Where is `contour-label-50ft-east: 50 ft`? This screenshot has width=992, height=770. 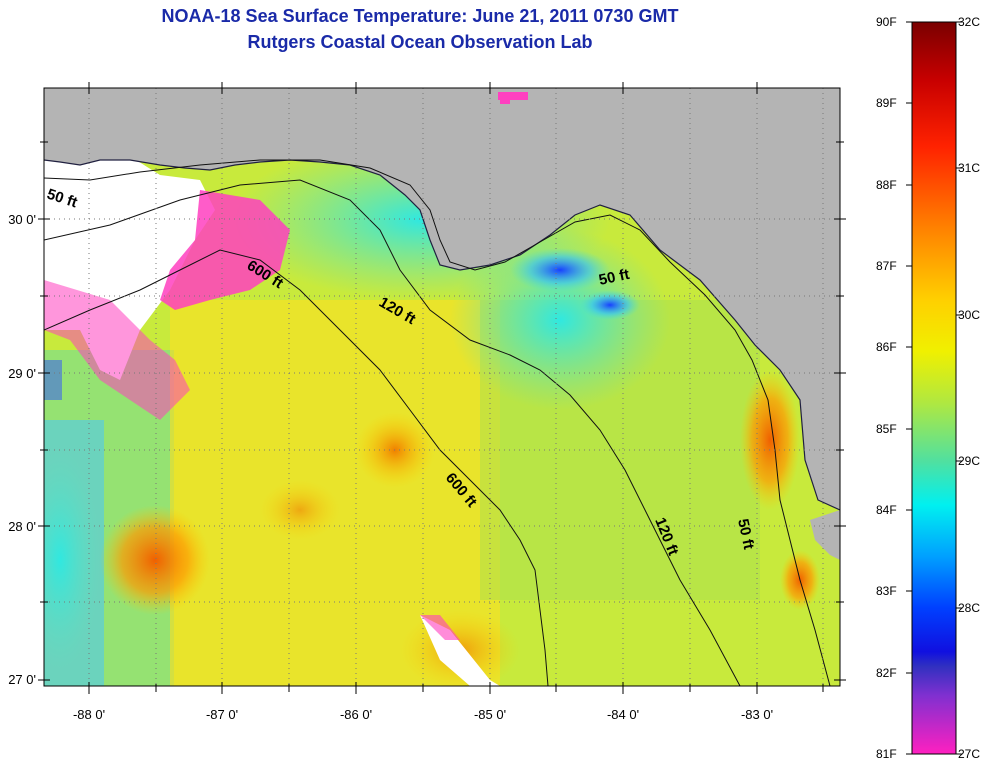 contour-label-50ft-east: 50 ft is located at coordinates (745, 534).